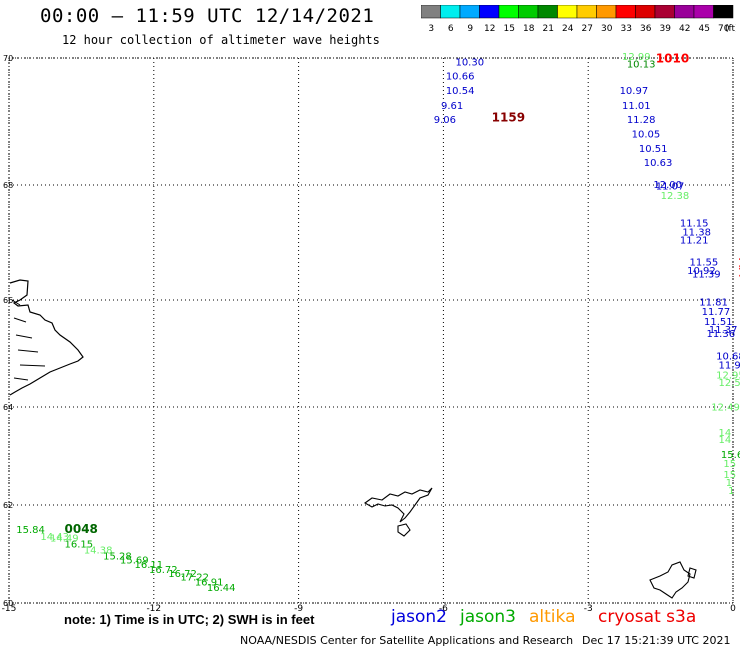 This screenshot has width=740, height=650. What do you see at coordinates (730, 29) in the screenshot?
I see `colorbar-unit: (ft)` at bounding box center [730, 29].